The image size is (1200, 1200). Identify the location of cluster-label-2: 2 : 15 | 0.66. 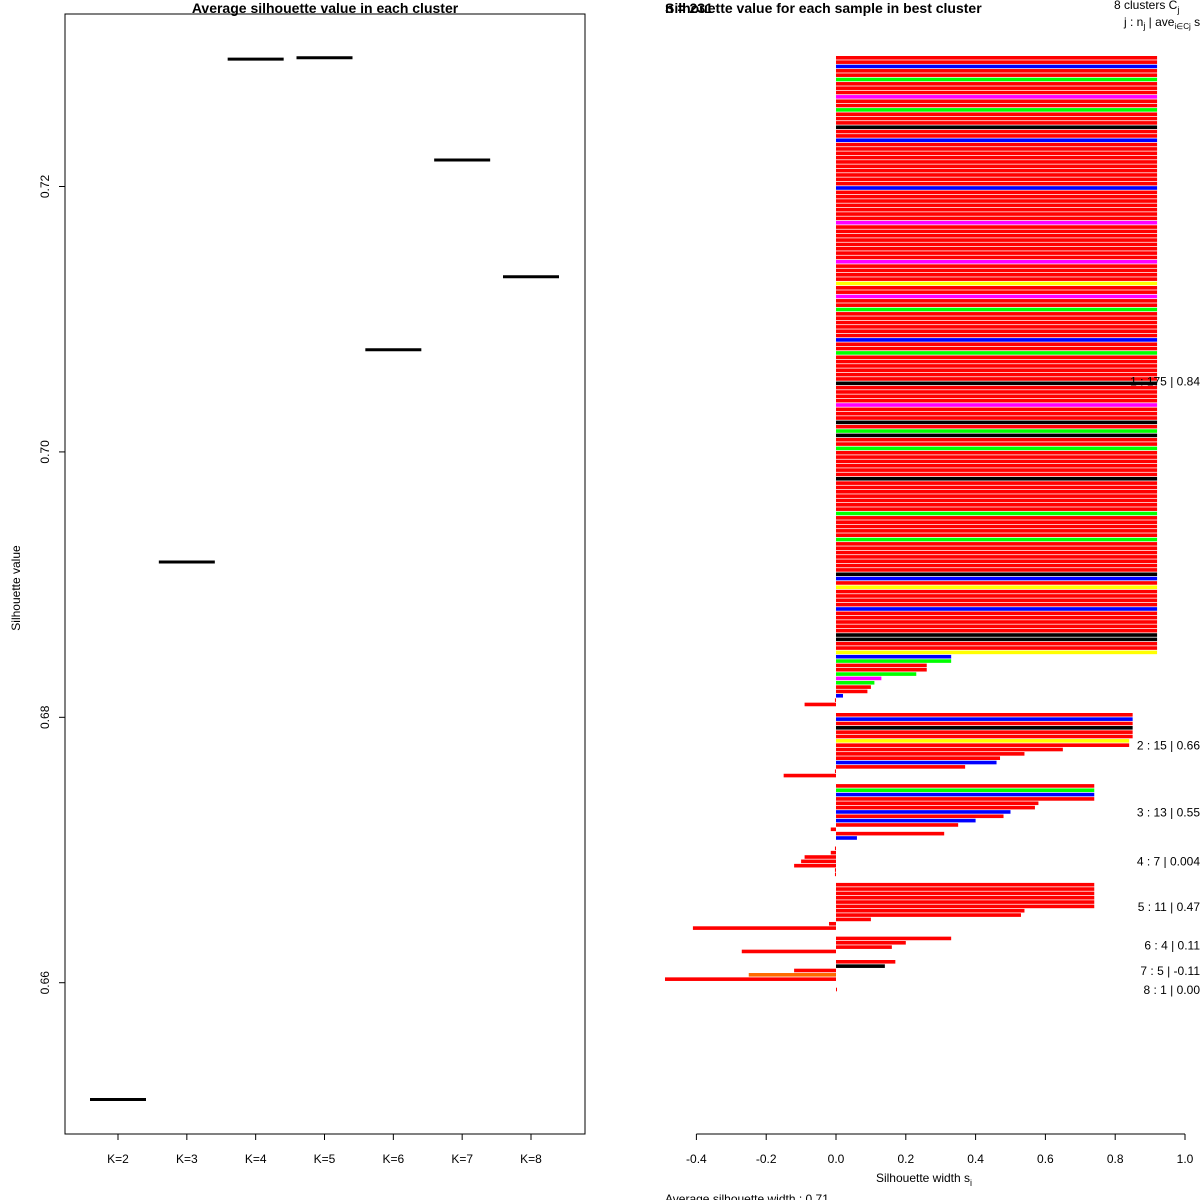
(1168, 746).